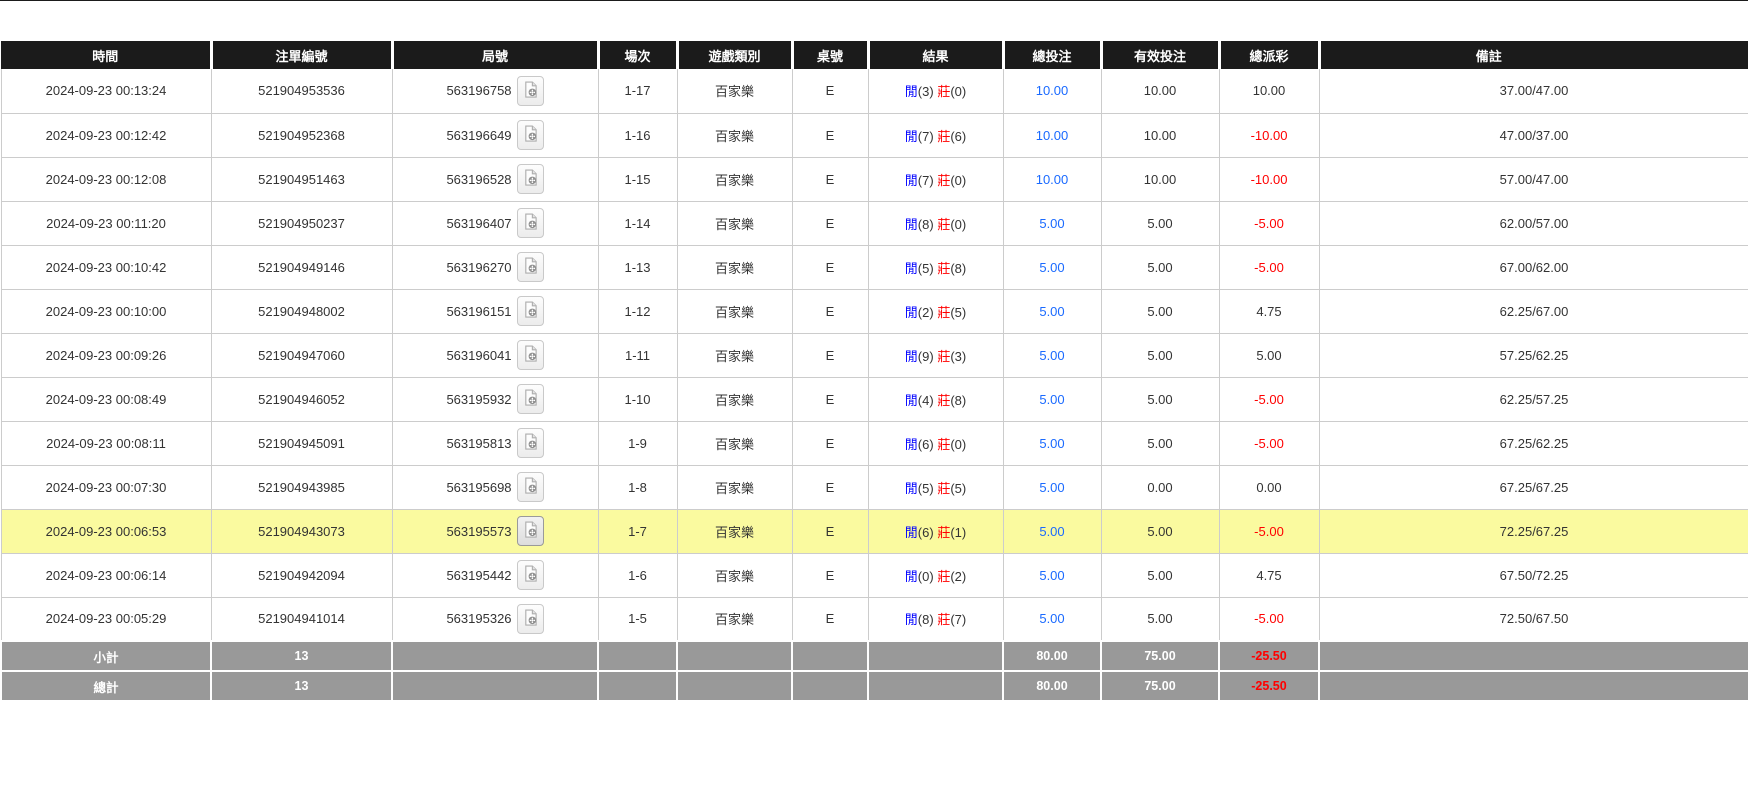 The image size is (1748, 798). What do you see at coordinates (1533, 619) in the screenshot?
I see `cell-remark: 72.50/67.50` at bounding box center [1533, 619].